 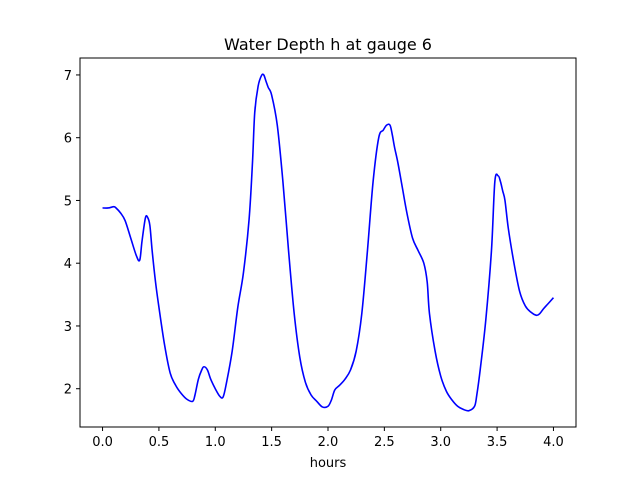 What do you see at coordinates (384, 442) in the screenshot?
I see `x-tick-label: 2.5` at bounding box center [384, 442].